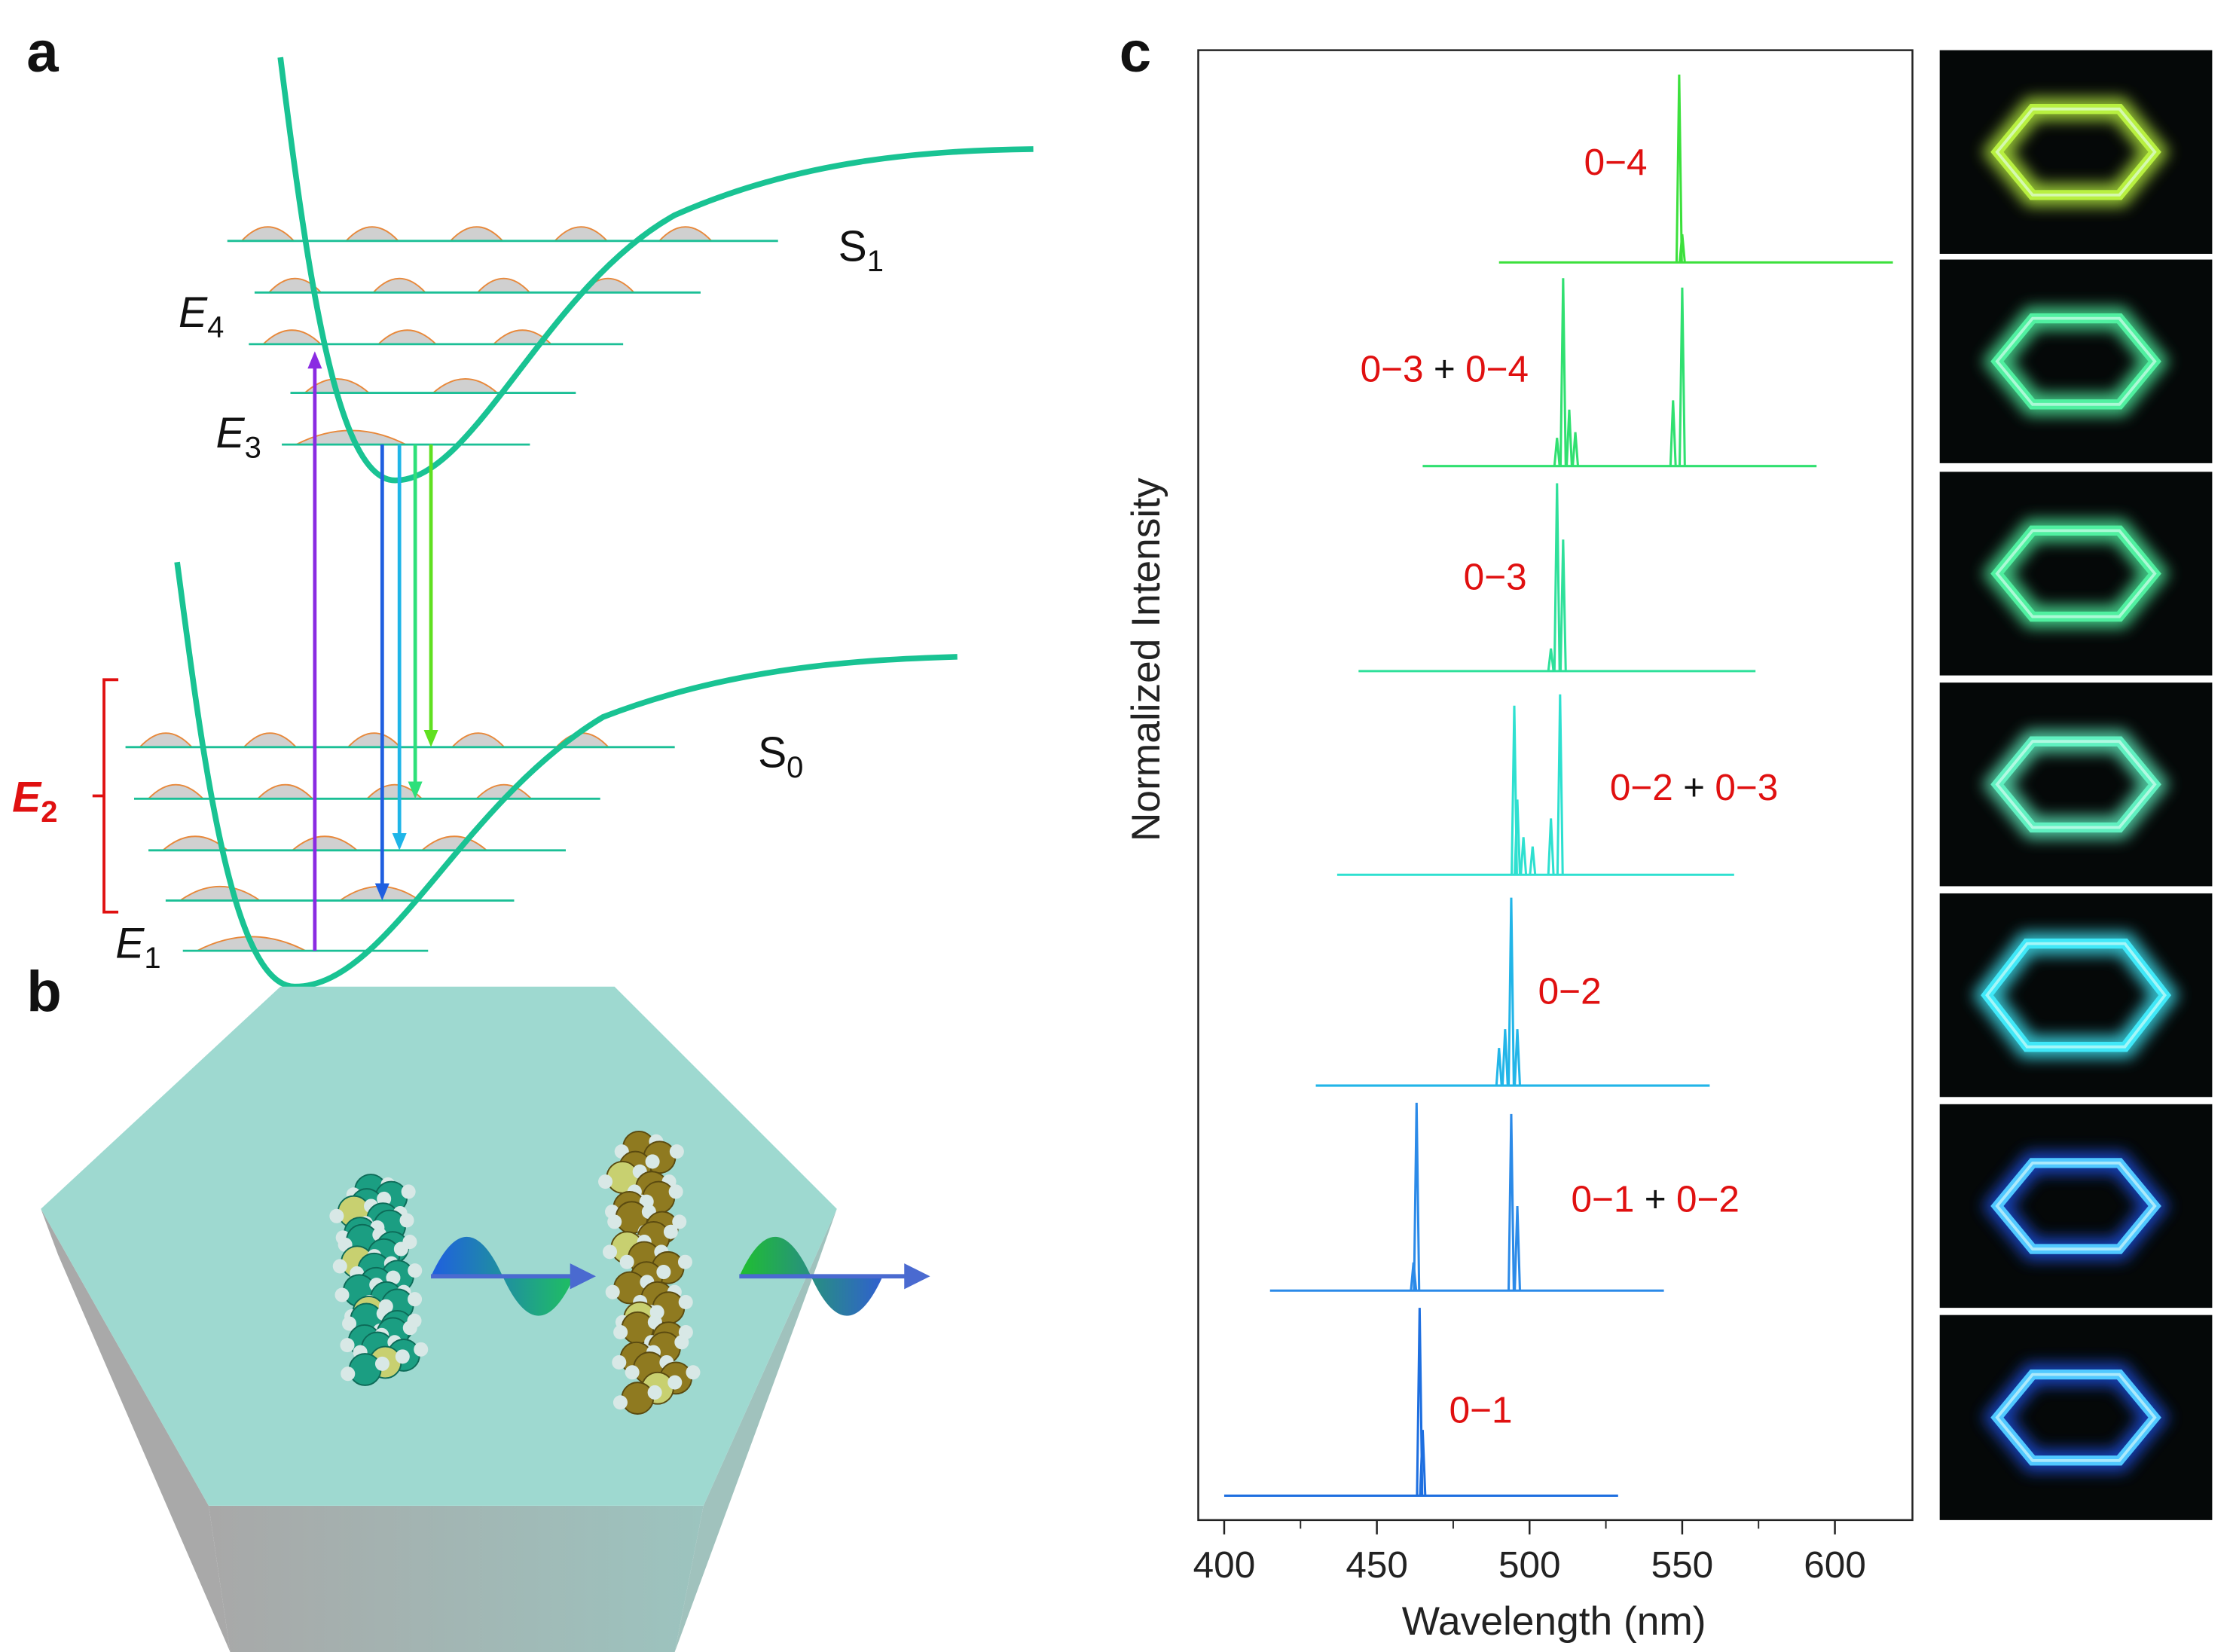 The width and height of the screenshot is (2233, 1652). I want to click on series-label-part: 0−2, so click(1708, 1199).